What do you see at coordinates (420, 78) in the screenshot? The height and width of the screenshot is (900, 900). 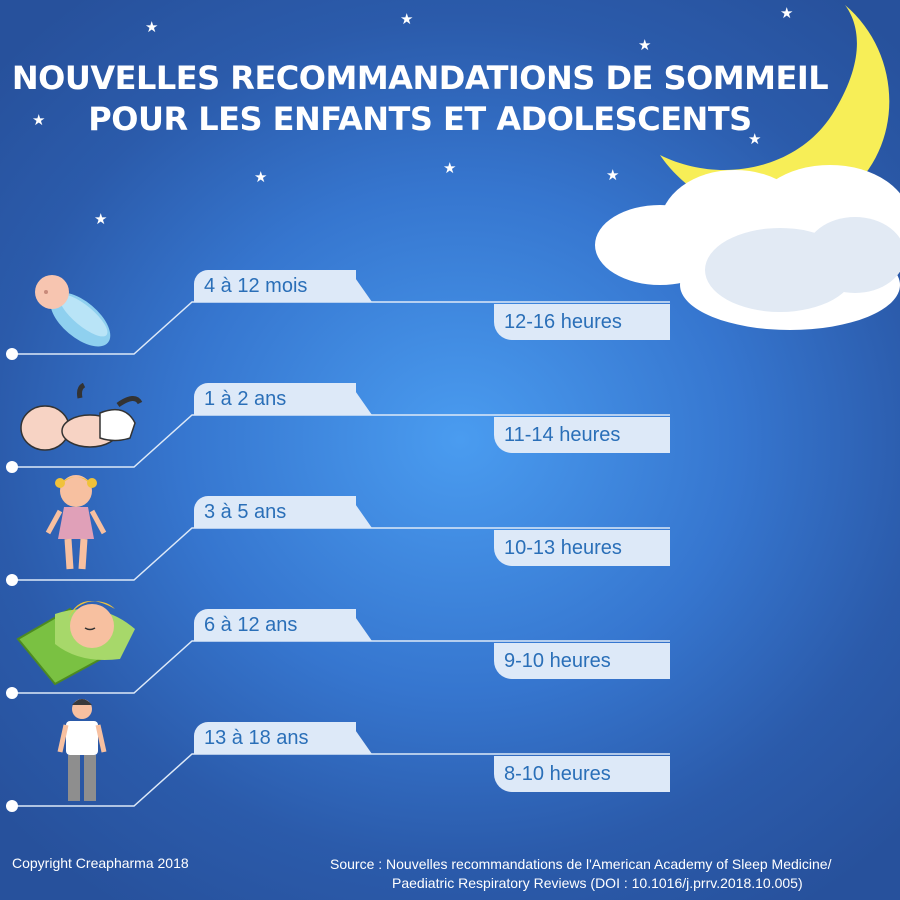 I see `title-line-1: NOUVELLES RECOMMANDATIONS DE SOMMEIL` at bounding box center [420, 78].